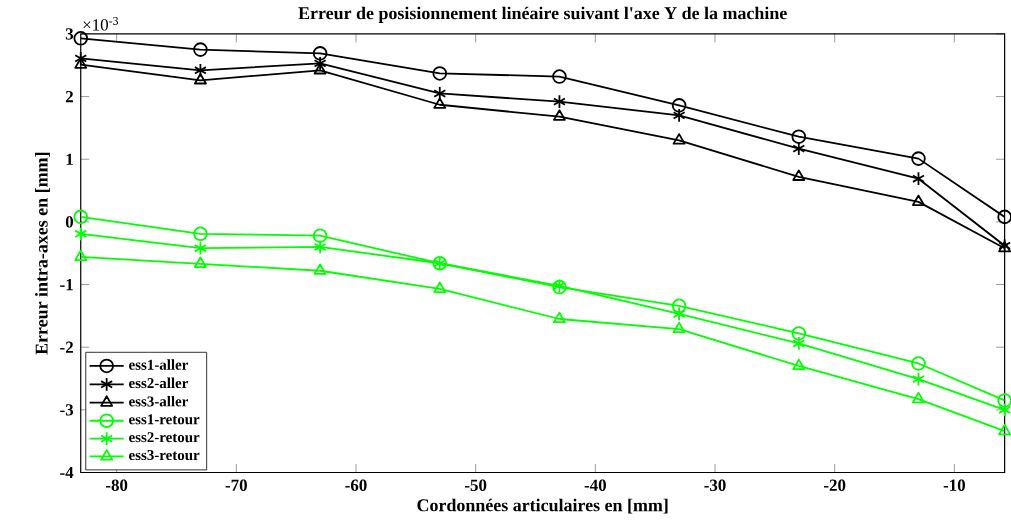 This screenshot has width=1011, height=527. Describe the element at coordinates (954, 485) in the screenshot. I see `x-tick-label: -10` at that location.